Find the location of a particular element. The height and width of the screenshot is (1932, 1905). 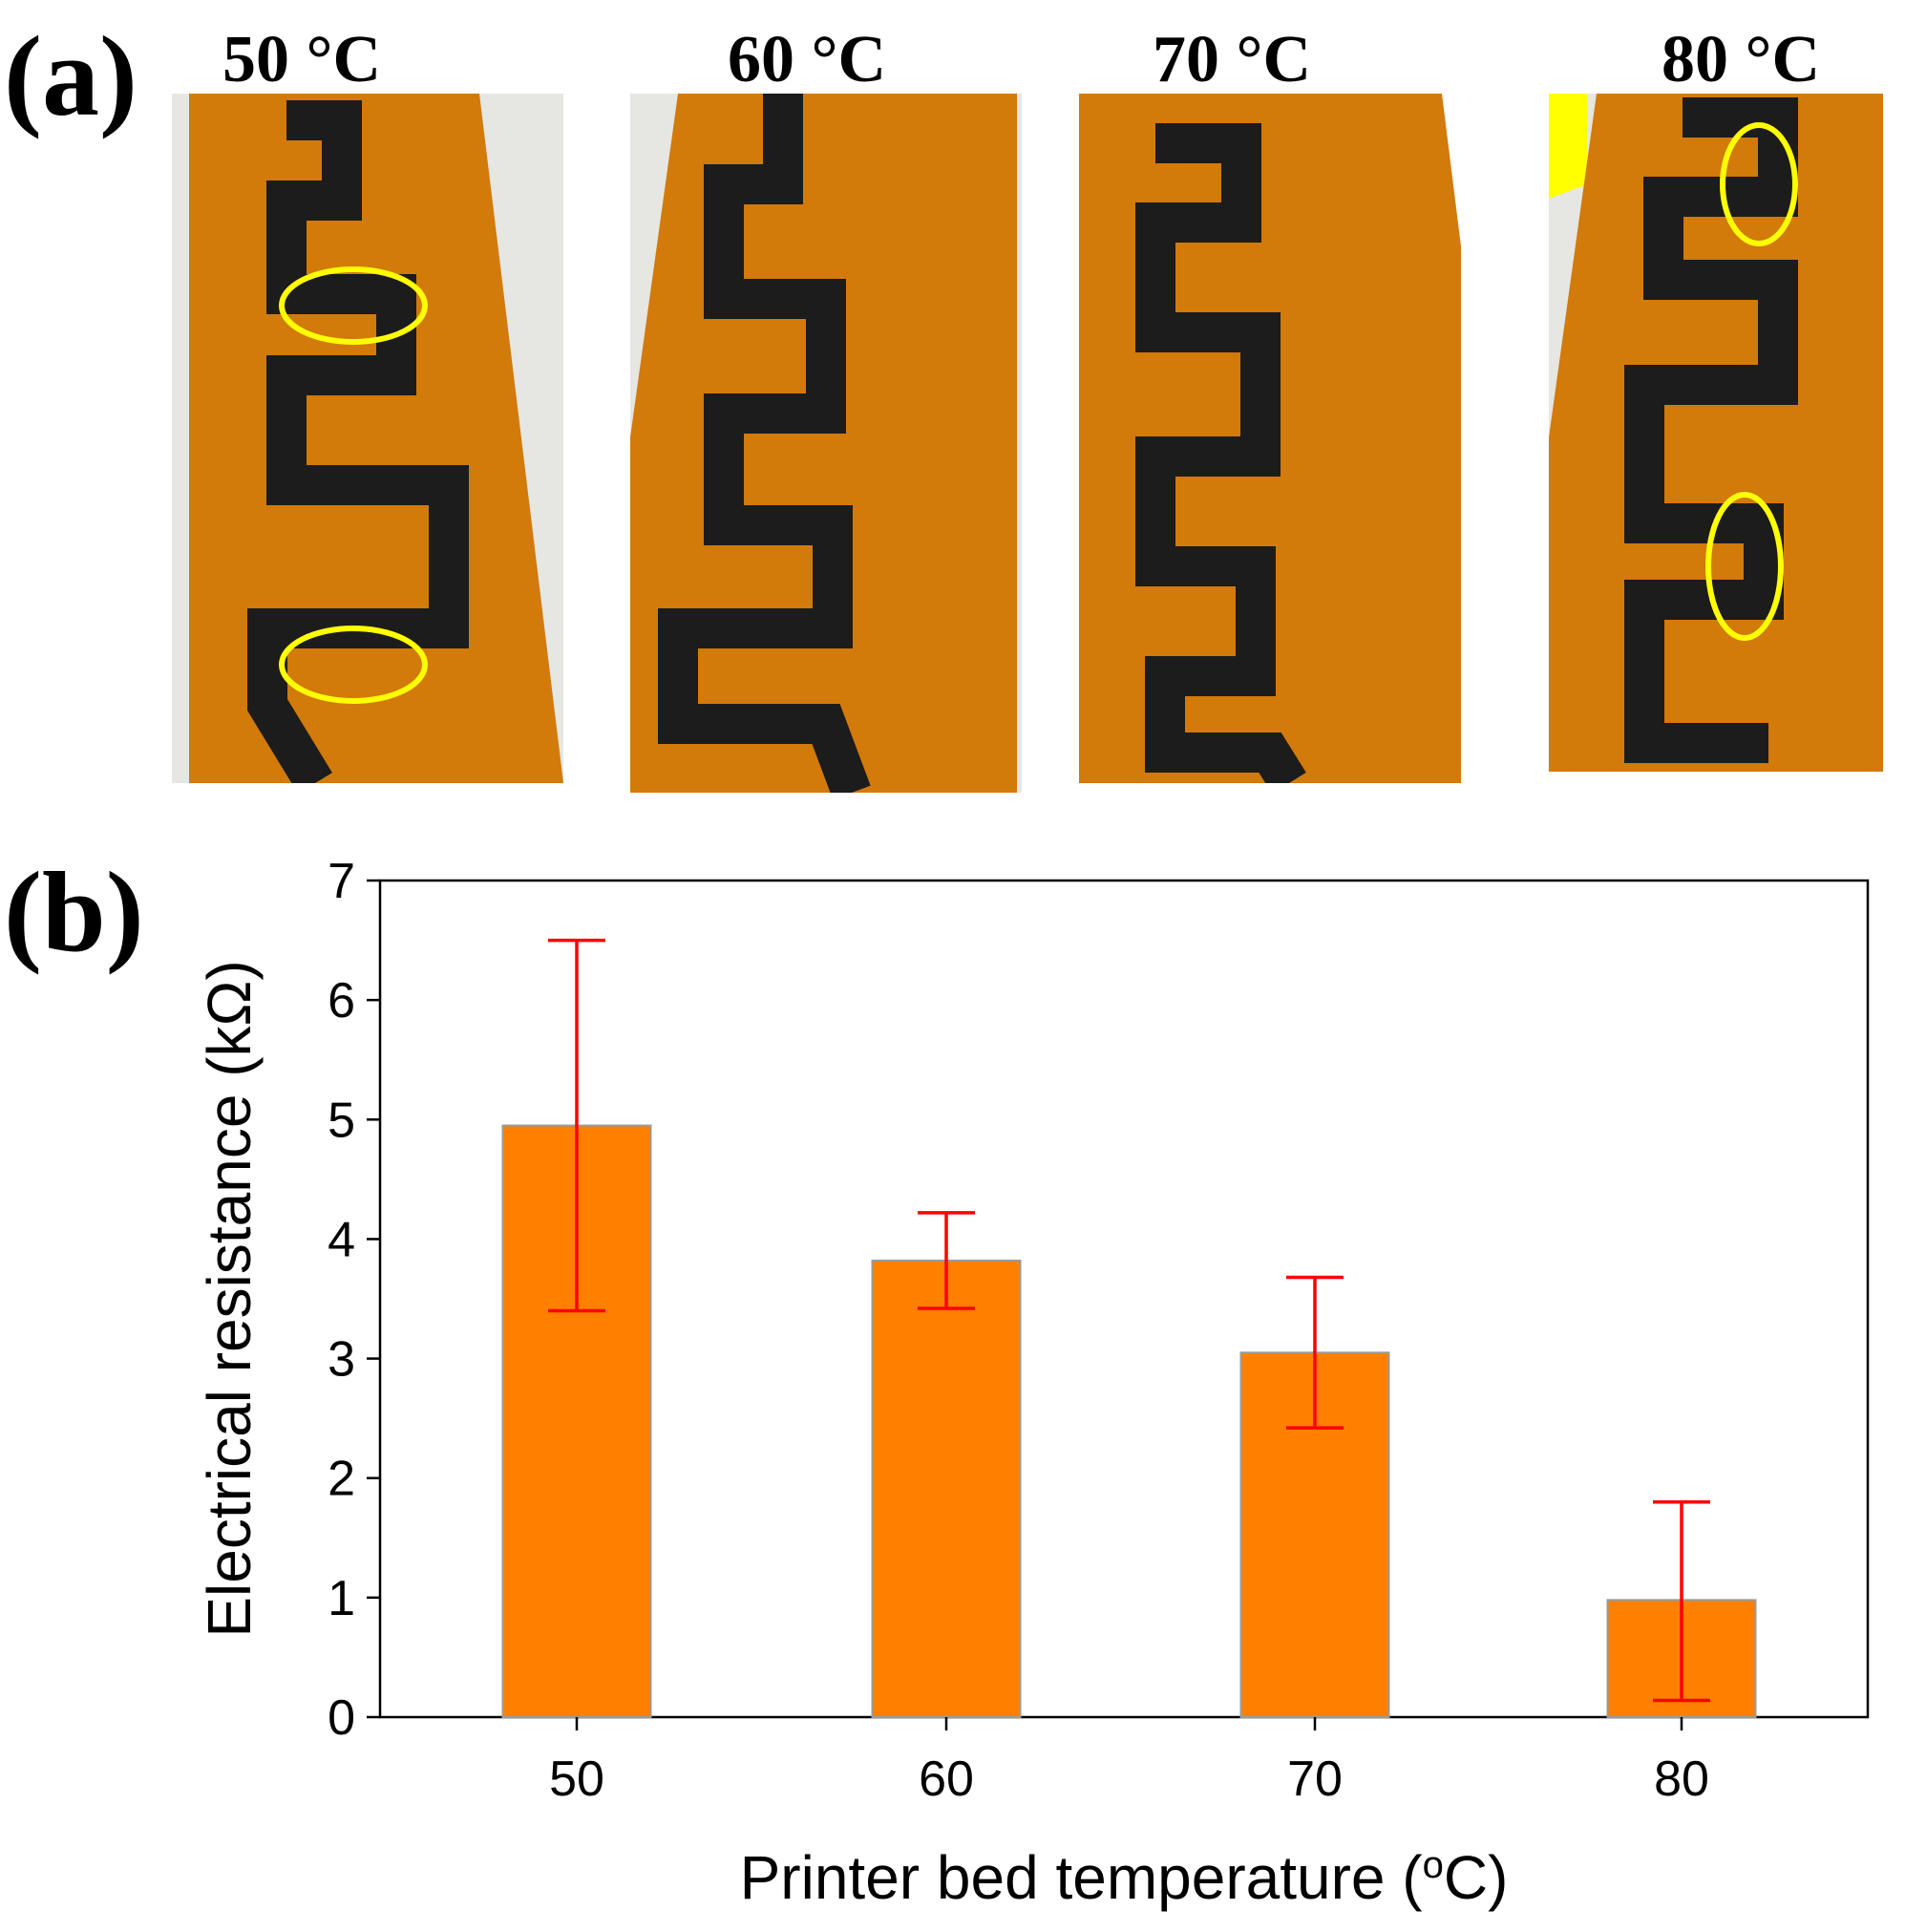

x-tick-label: 80 is located at coordinates (1681, 1779).